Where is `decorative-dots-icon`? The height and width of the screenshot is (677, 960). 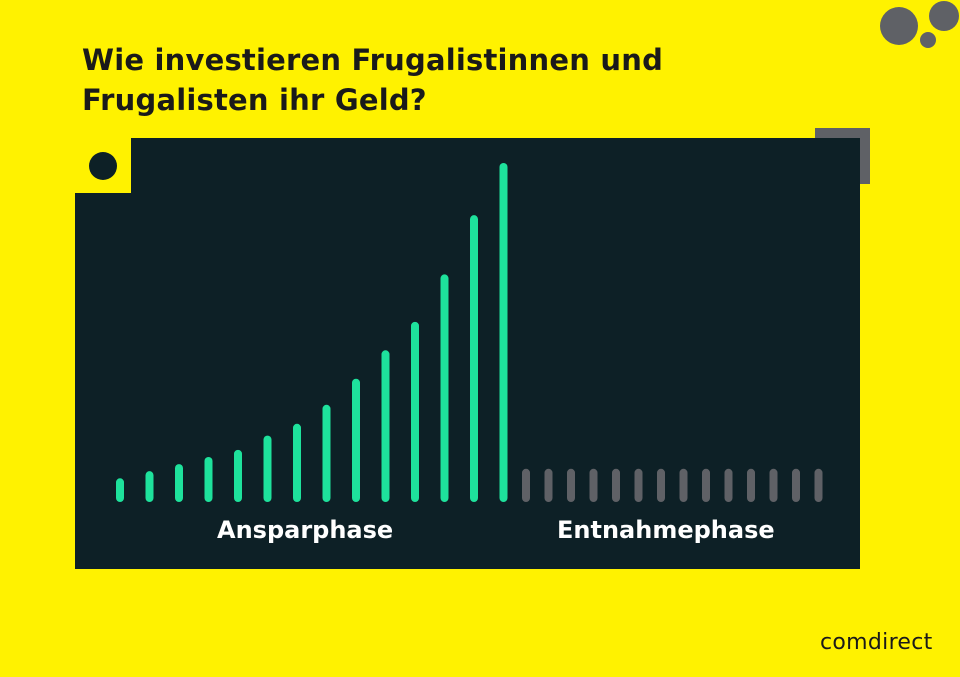 decorative-dots-icon is located at coordinates (919, 24).